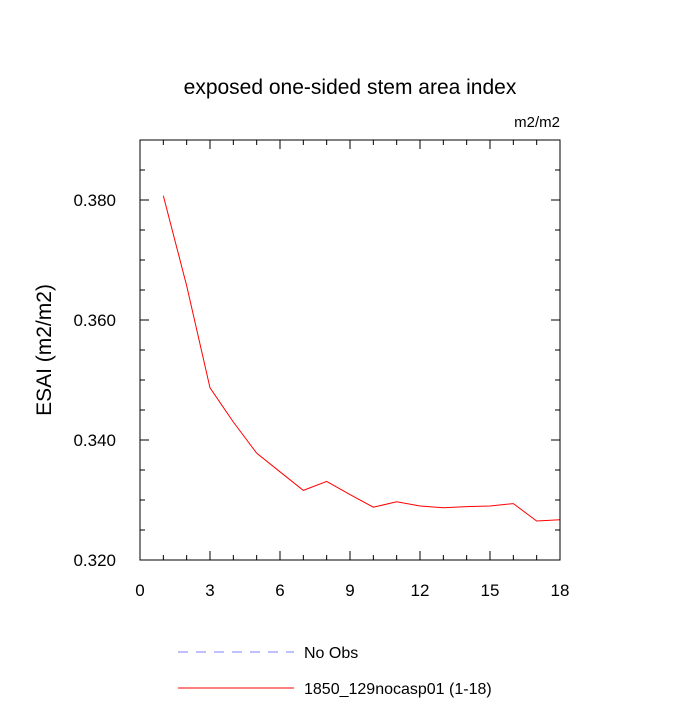 The width and height of the screenshot is (700, 705). I want to click on x-tick-label: 18, so click(560, 590).